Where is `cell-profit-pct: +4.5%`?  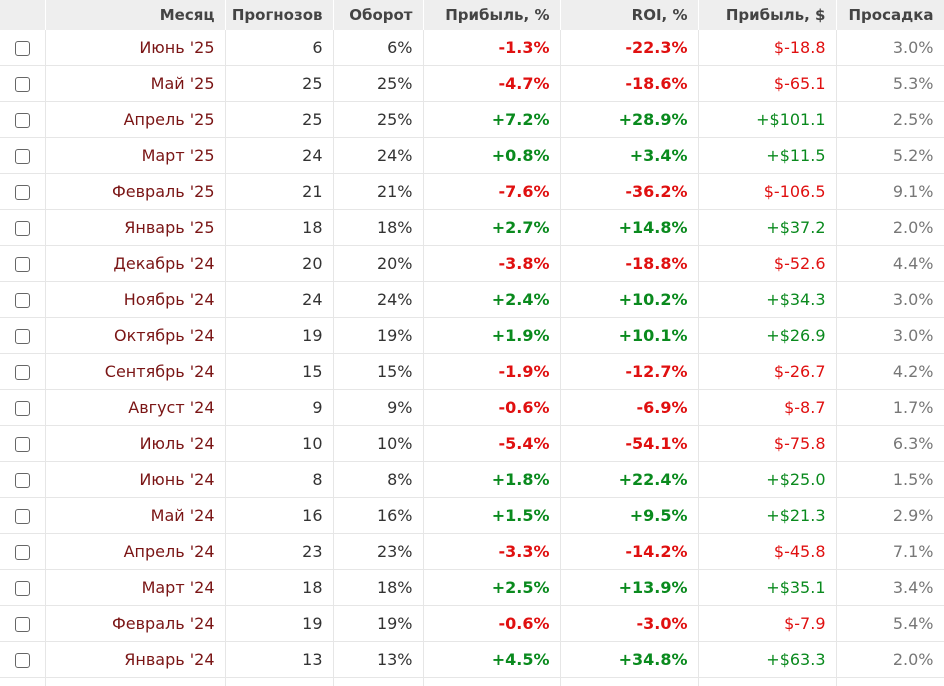 cell-profit-pct: +4.5% is located at coordinates (491, 660).